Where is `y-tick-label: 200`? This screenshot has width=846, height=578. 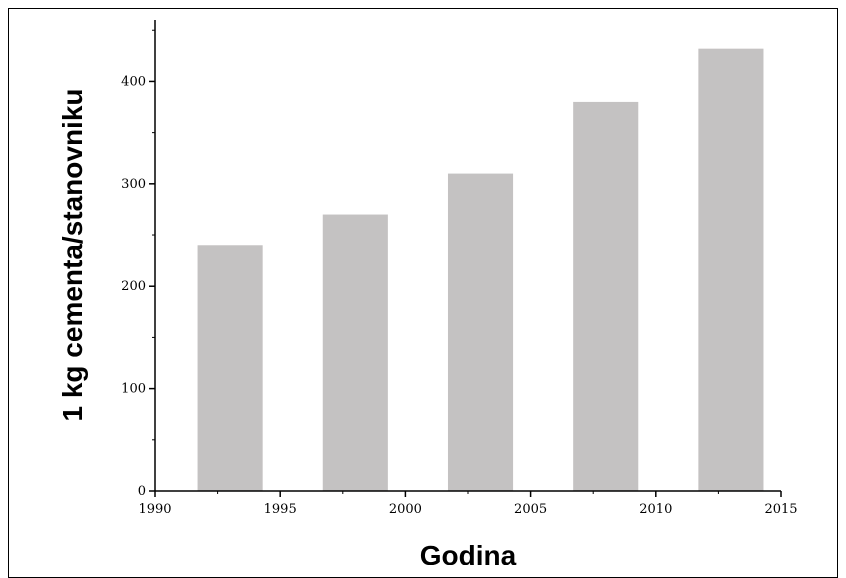
y-tick-label: 200 is located at coordinates (133, 286).